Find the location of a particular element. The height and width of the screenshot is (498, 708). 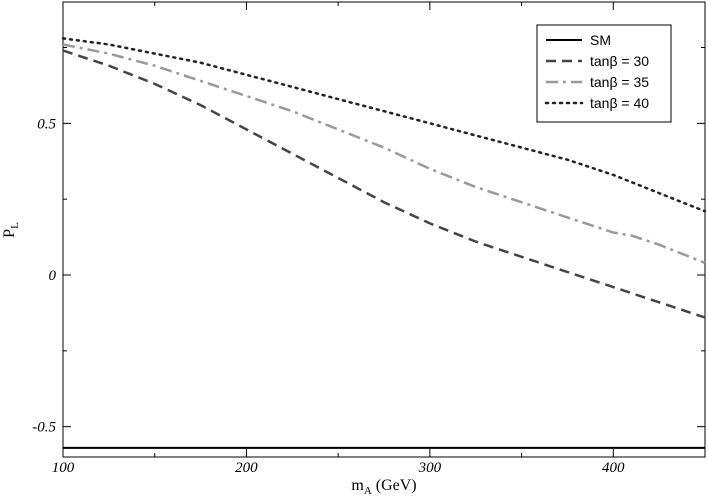

y-tick-label: -0.5 is located at coordinates (44, 428).